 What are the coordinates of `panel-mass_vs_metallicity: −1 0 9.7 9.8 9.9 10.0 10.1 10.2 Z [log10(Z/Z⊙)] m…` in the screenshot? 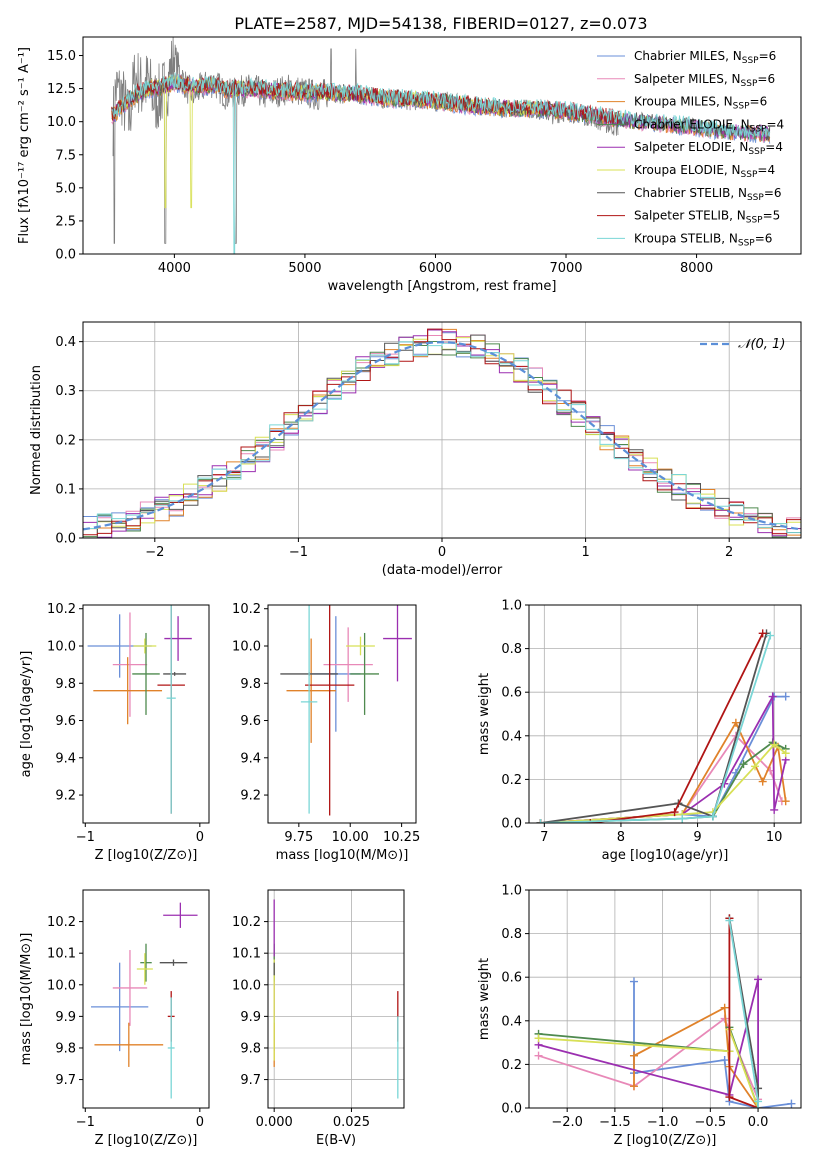 It's located at (114, 1018).